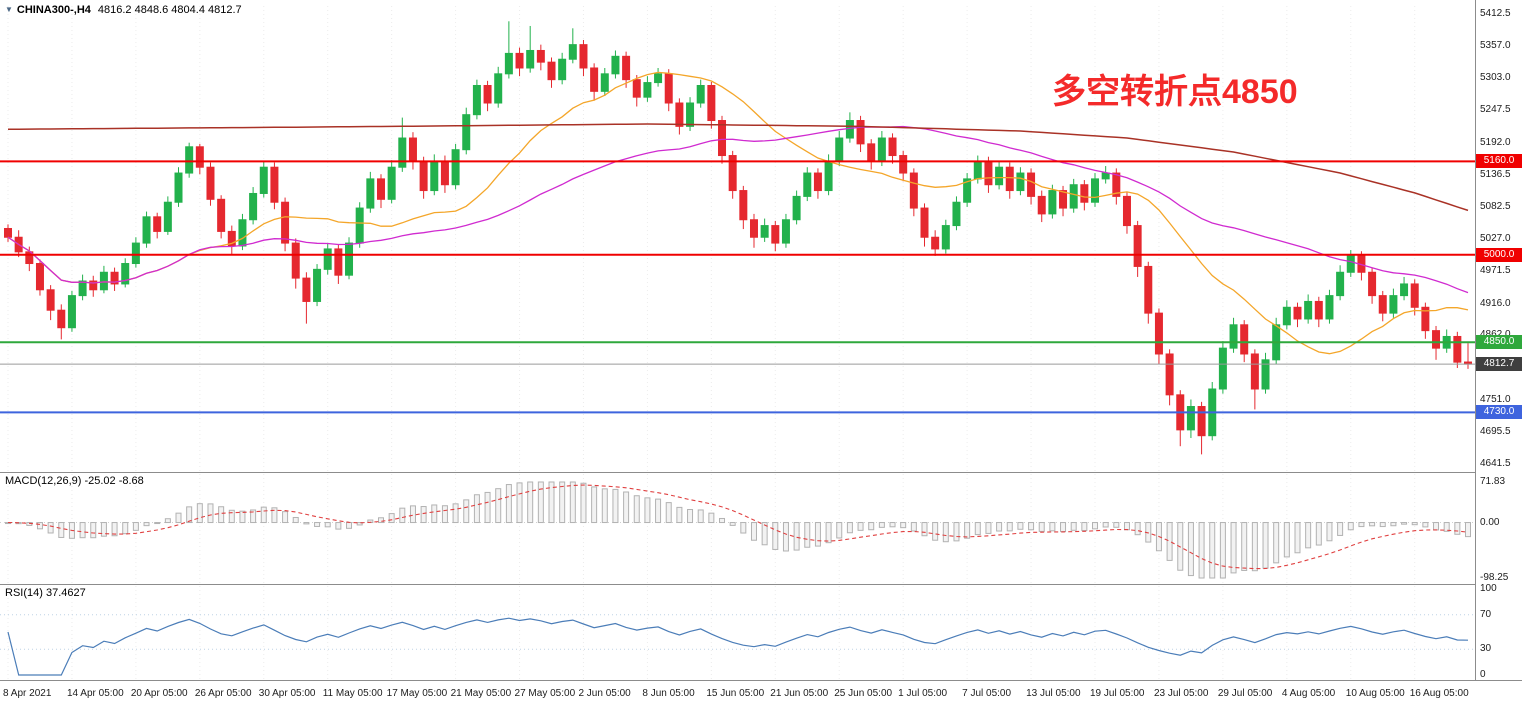 The height and width of the screenshot is (706, 1522). I want to click on rsi-axis-label: 100, so click(1488, 588).